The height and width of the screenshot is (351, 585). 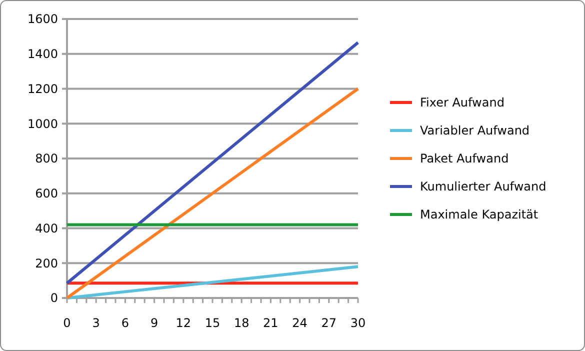 I want to click on legend-label: Maximale Kapazität, so click(x=479, y=215).